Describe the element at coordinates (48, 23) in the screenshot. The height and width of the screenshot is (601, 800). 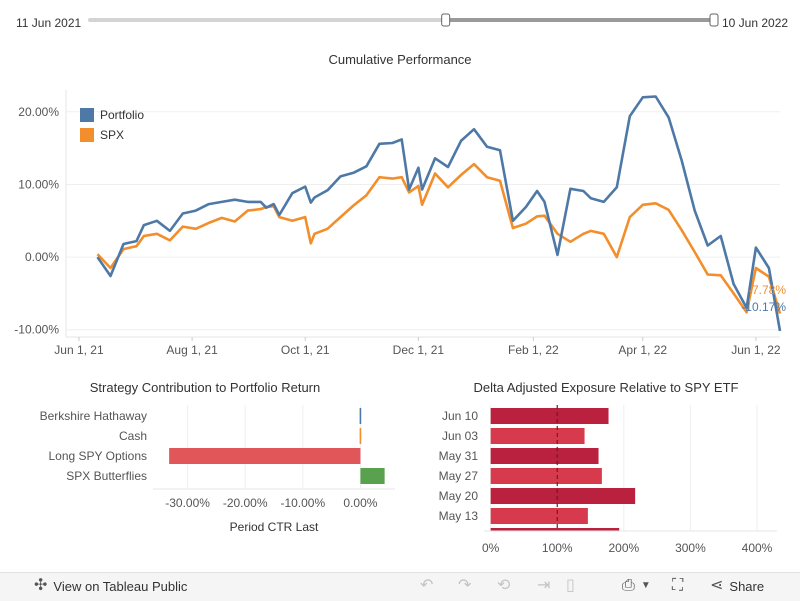
I see `range-start-label: 11 Jun 2021` at that location.